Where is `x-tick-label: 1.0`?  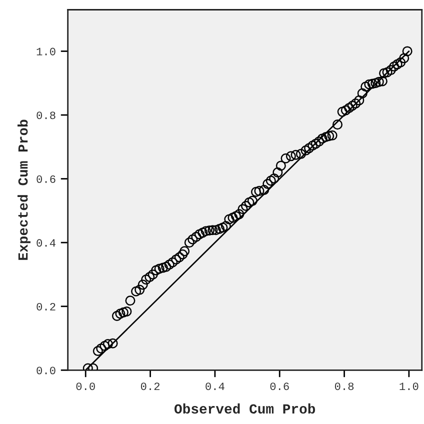 x-tick-label: 1.0 is located at coordinates (409, 386).